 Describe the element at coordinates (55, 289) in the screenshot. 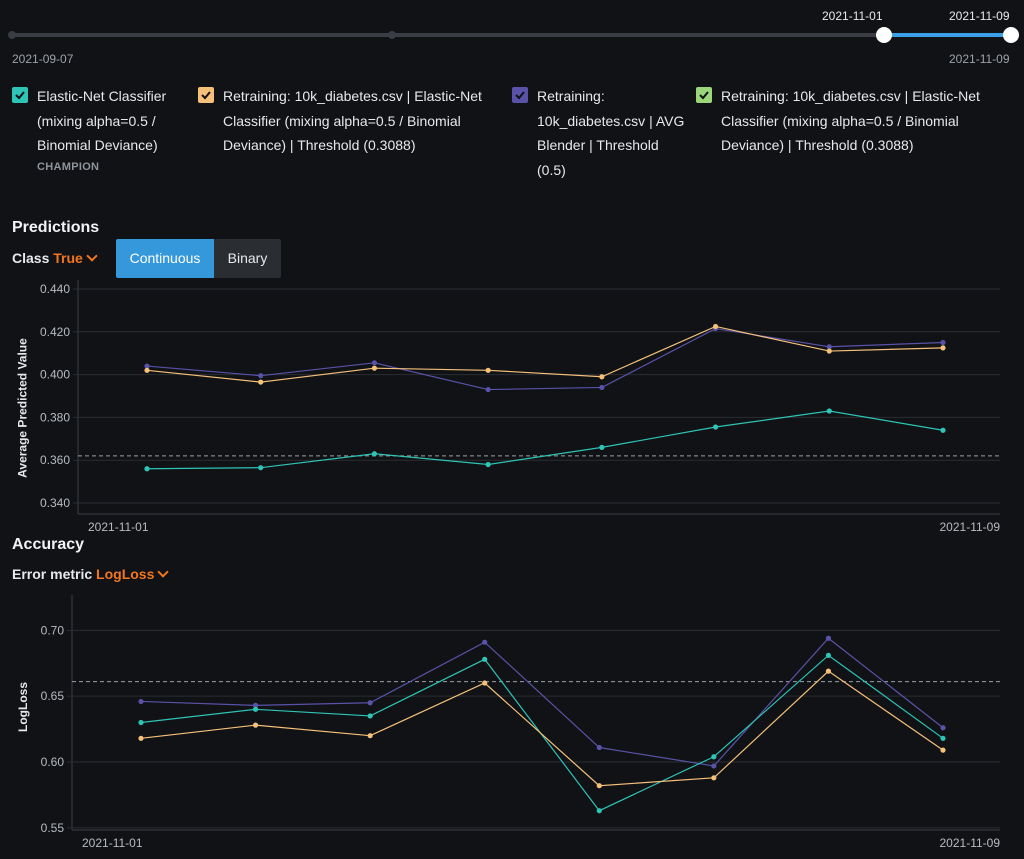

I see `y-tick-label: 0.440` at that location.